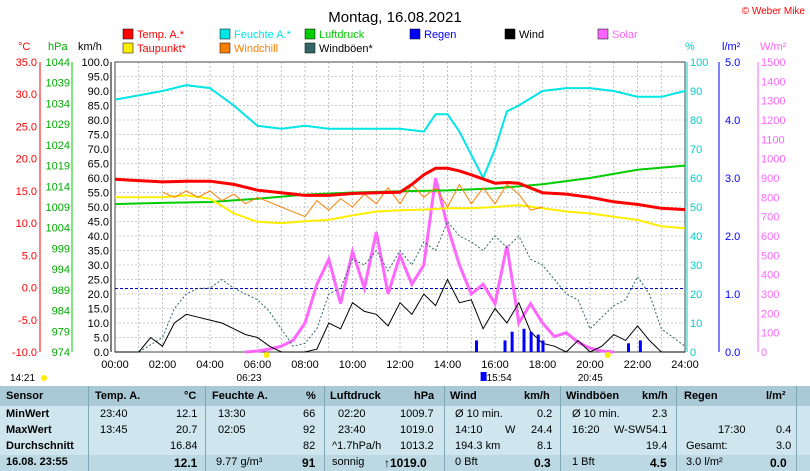 The width and height of the screenshot is (810, 471). What do you see at coordinates (732, 179) in the screenshot?
I see `rain-tick-label: 3.0` at bounding box center [732, 179].